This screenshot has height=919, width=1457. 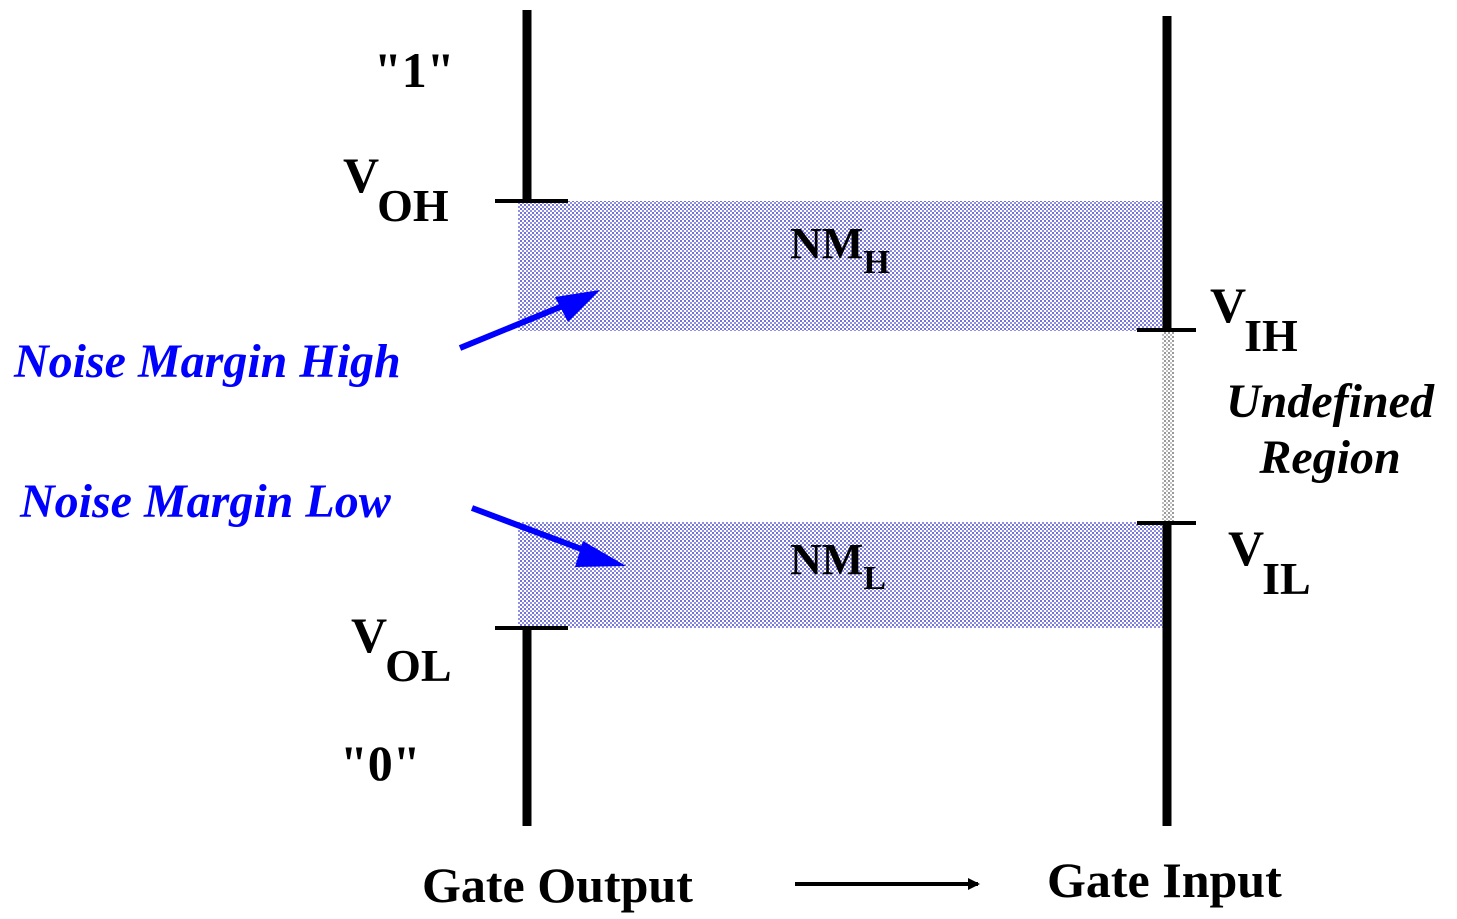 What do you see at coordinates (840, 250) in the screenshot?
I see `nm-high-label: NMH` at bounding box center [840, 250].